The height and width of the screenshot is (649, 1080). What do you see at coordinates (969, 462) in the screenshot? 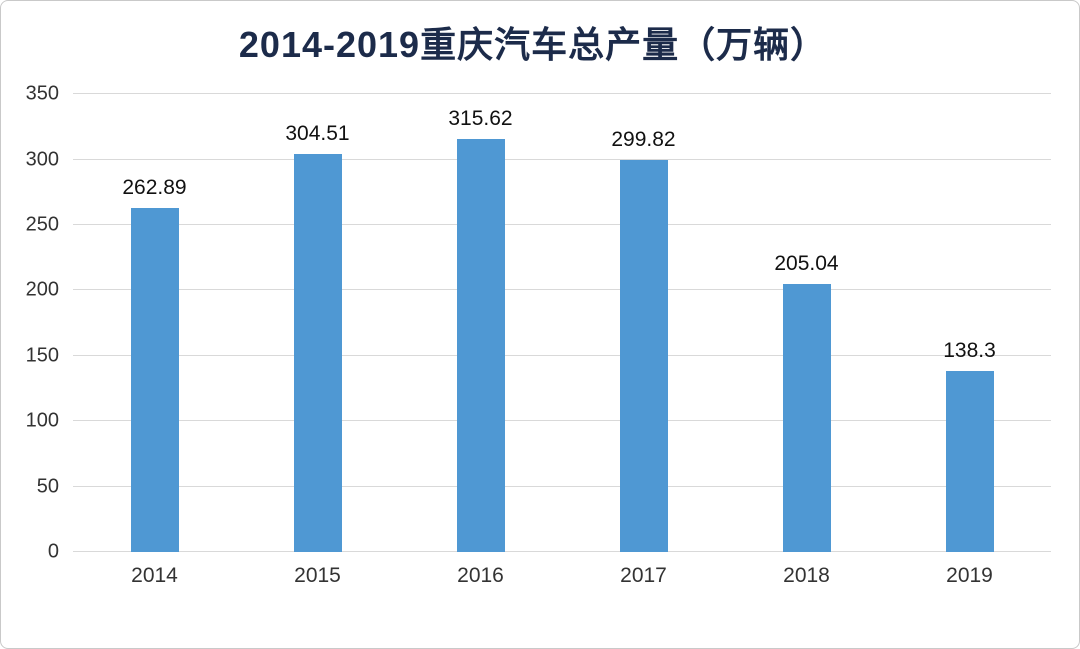
I see `bar-2019` at bounding box center [969, 462].